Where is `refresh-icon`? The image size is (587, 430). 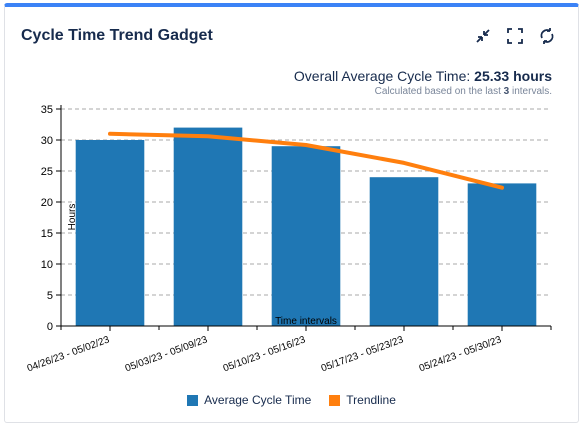 refresh-icon is located at coordinates (547, 36).